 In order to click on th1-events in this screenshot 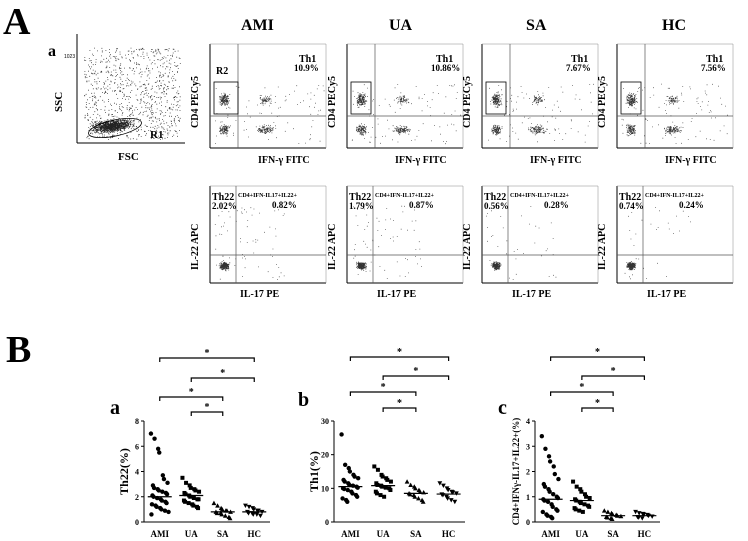, I will do `click(270, 114)`.